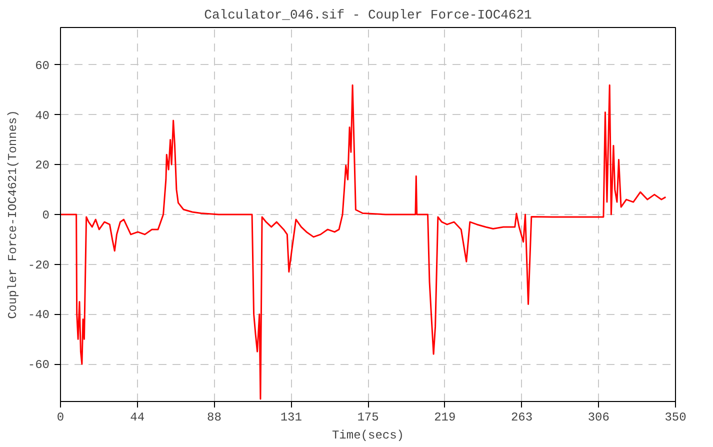 This screenshot has height=447, width=713. Describe the element at coordinates (445, 417) in the screenshot. I see `x-tick-label: 219` at that location.